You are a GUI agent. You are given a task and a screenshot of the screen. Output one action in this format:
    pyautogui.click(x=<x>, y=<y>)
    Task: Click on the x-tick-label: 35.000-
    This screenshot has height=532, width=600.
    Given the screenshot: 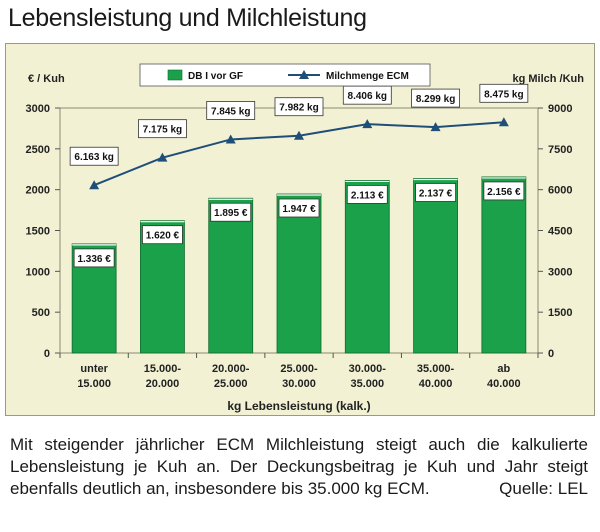 What is the action you would take?
    pyautogui.click(x=436, y=369)
    